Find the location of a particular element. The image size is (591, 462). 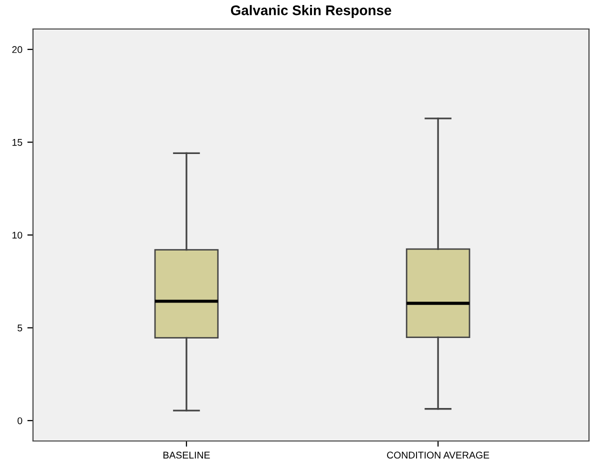

y-tick-label: 0 is located at coordinates (20, 420).